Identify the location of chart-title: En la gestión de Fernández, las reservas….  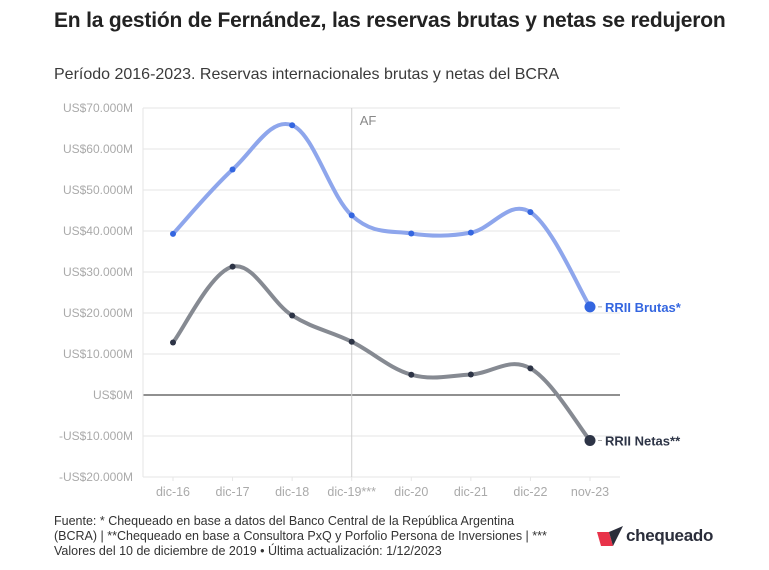
(390, 20).